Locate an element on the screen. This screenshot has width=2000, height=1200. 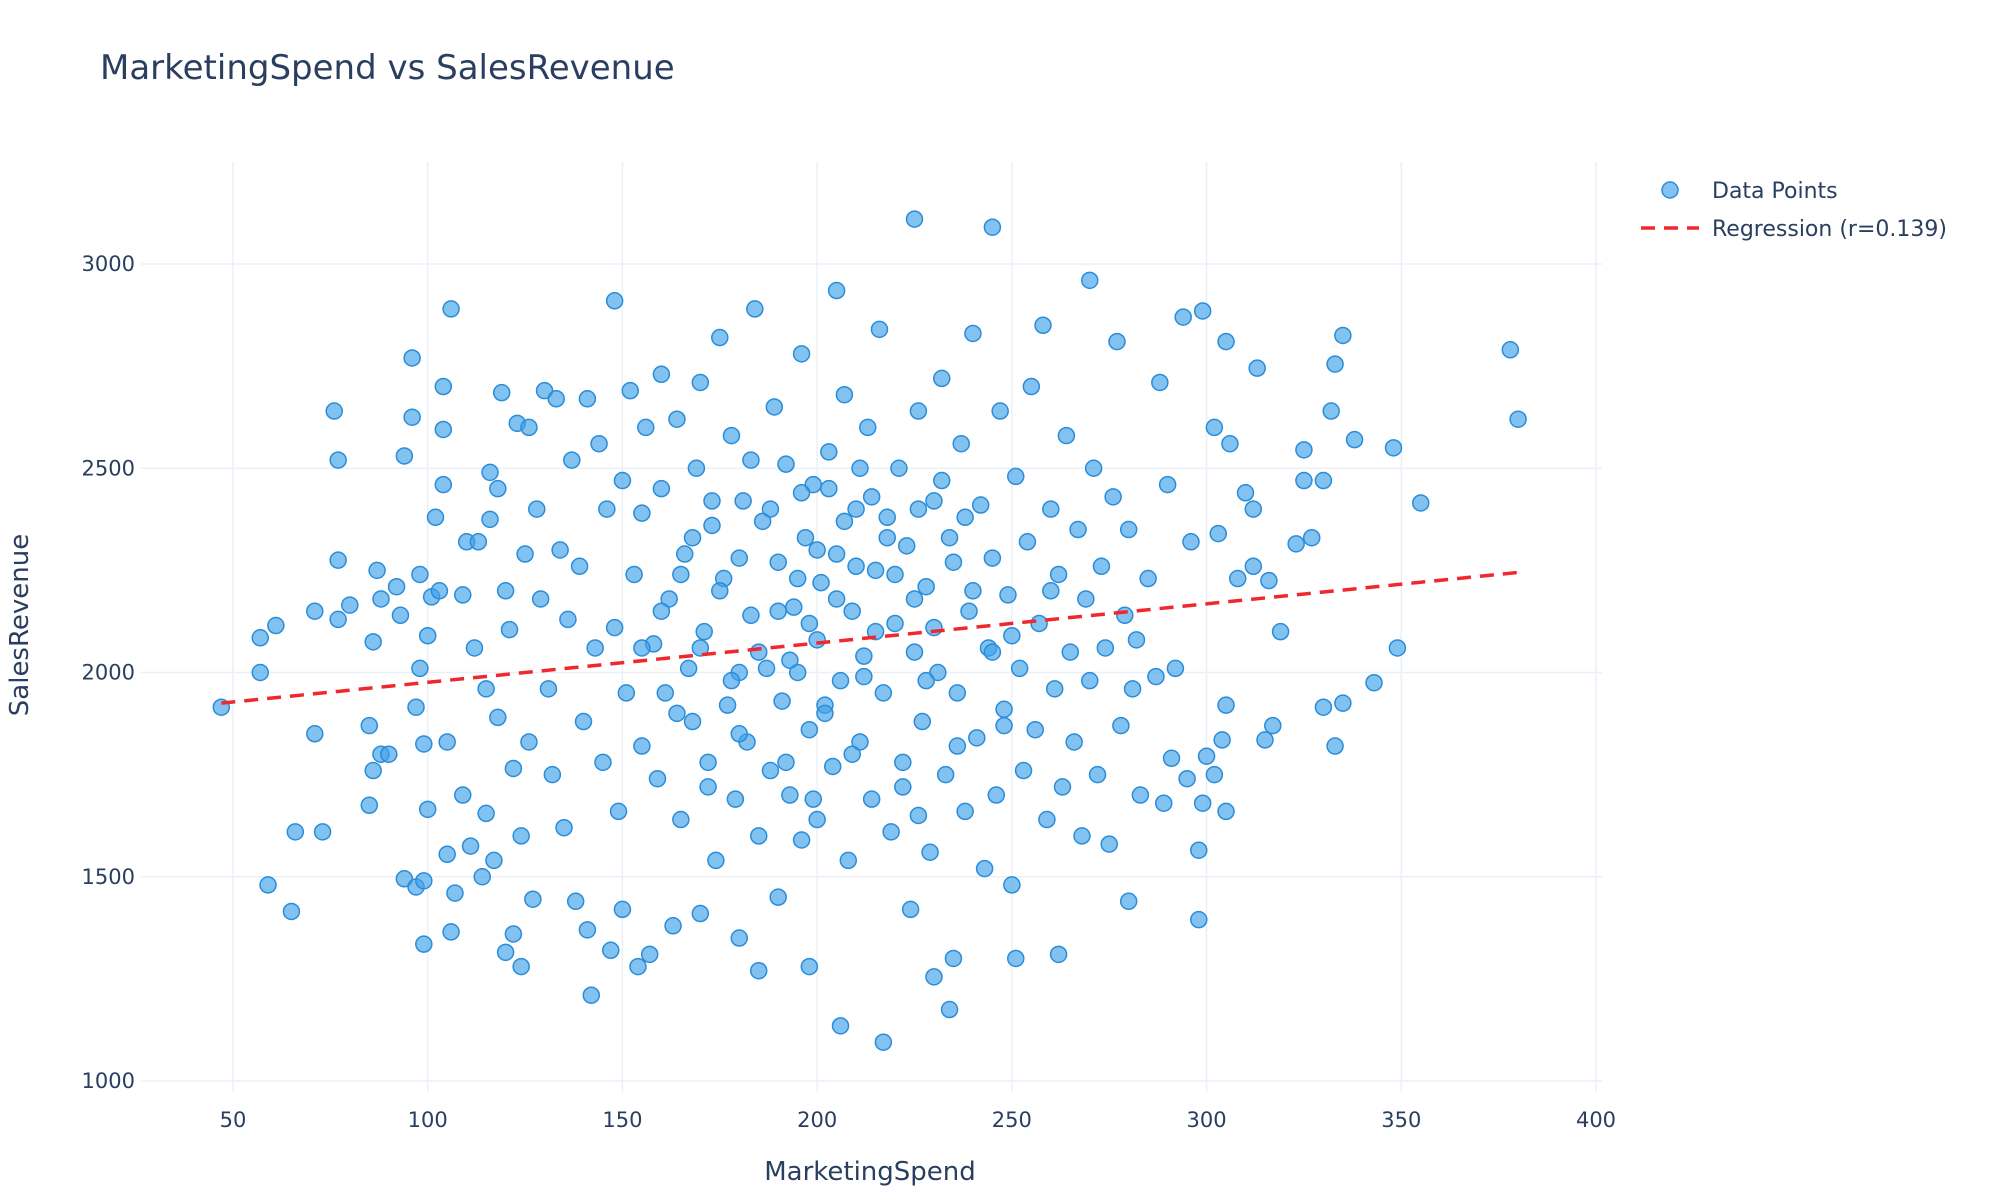
y-axis-title: SalesRevenue is located at coordinates (20, 625).